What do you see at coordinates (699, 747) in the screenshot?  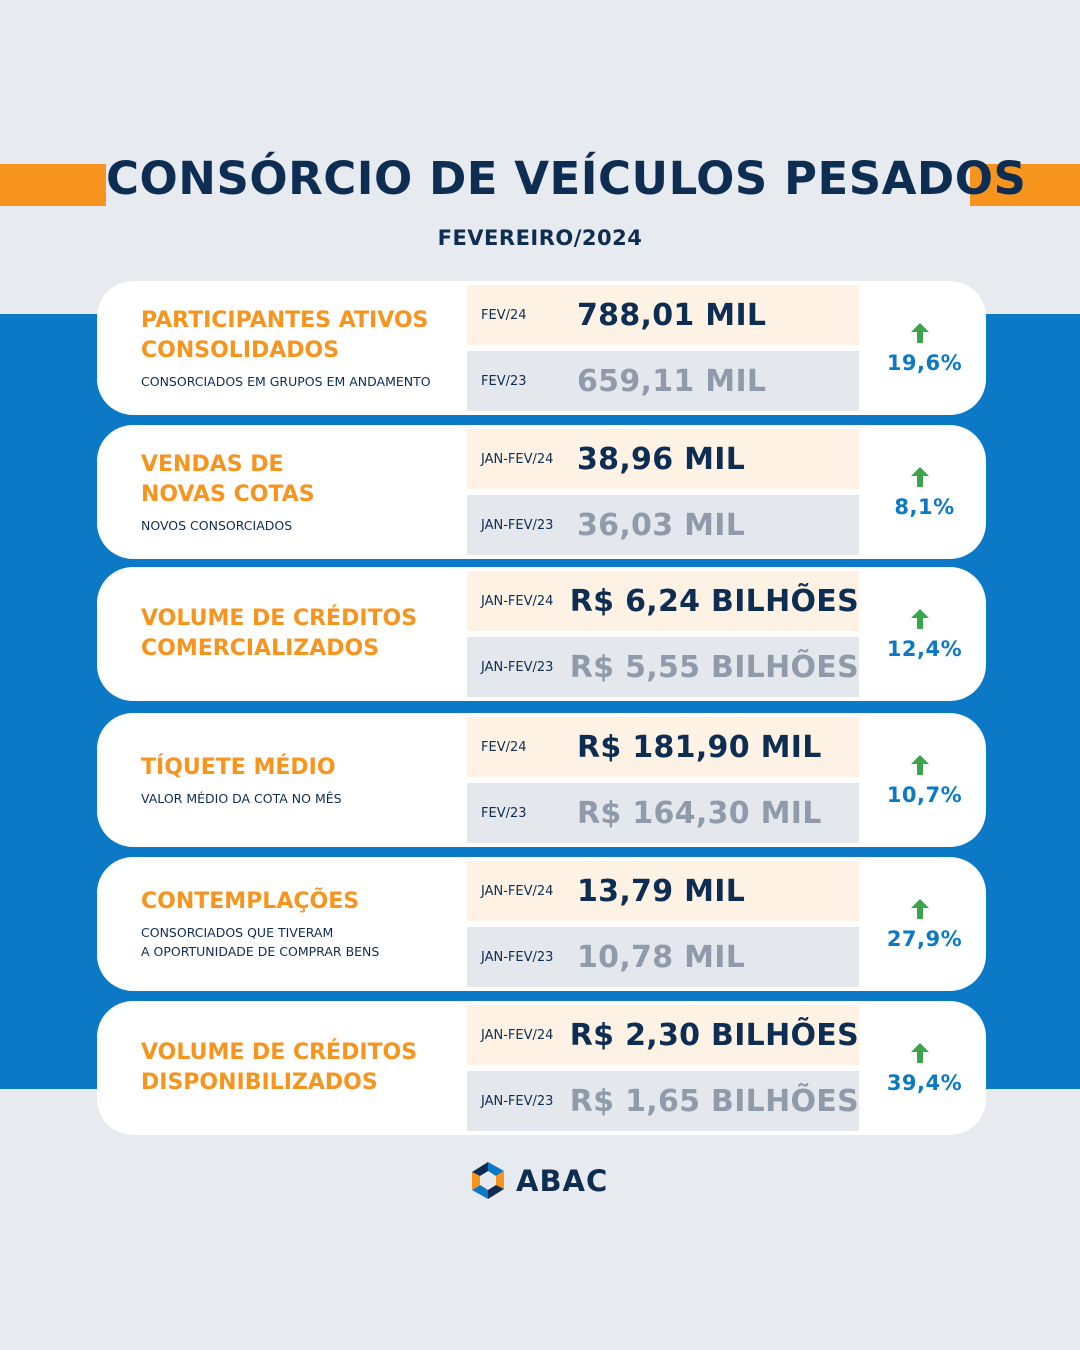 I see `current-value: R$ 181,90 MIL` at bounding box center [699, 747].